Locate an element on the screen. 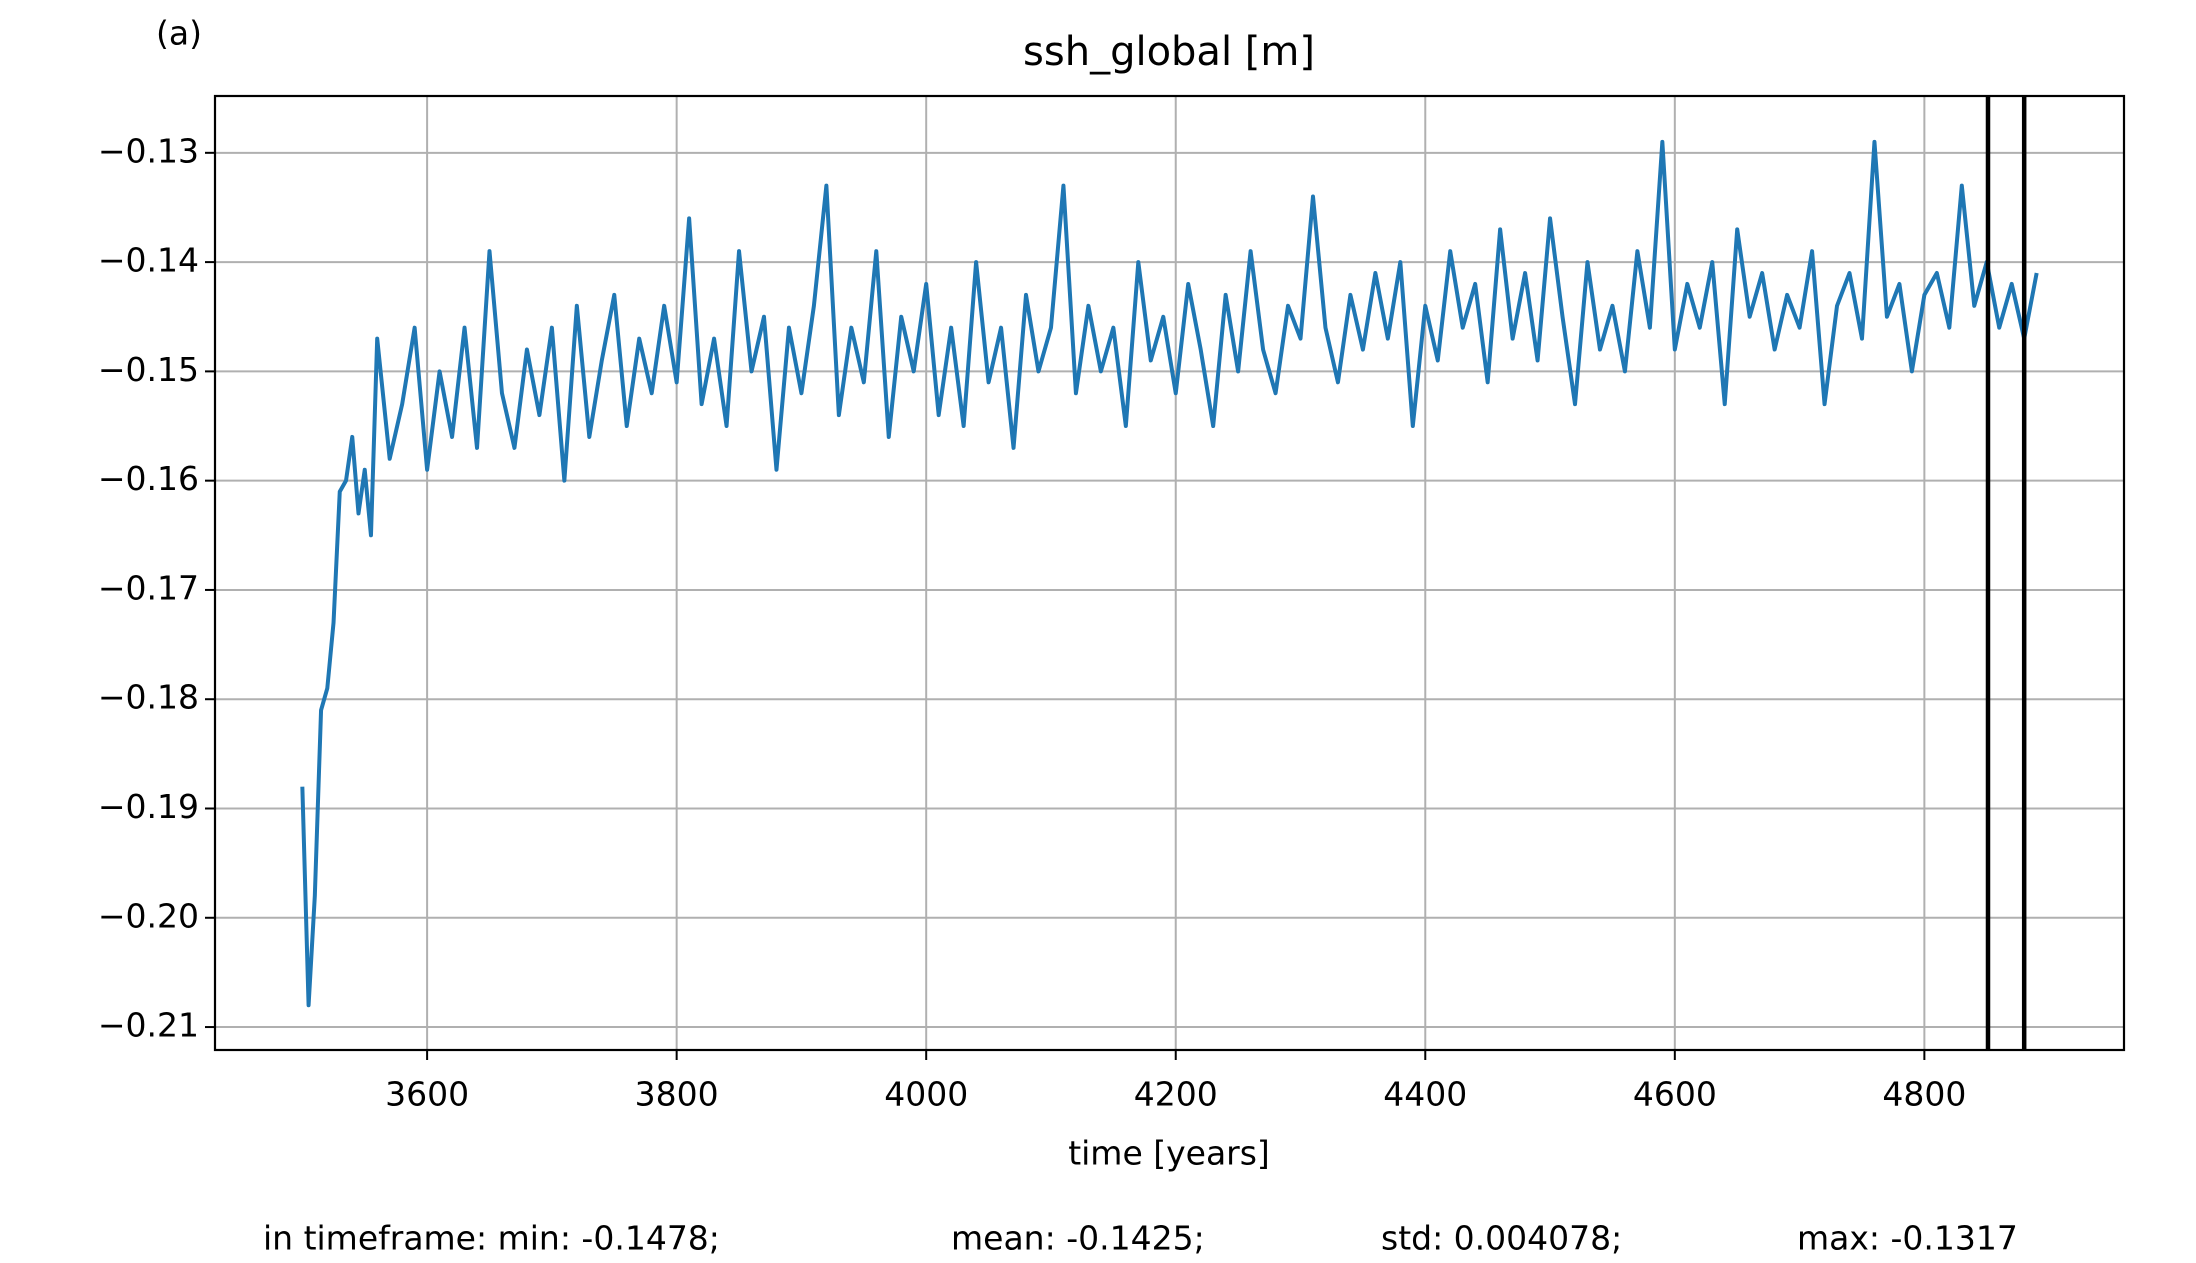  x-tick-label: 4400 is located at coordinates (1425, 1094).